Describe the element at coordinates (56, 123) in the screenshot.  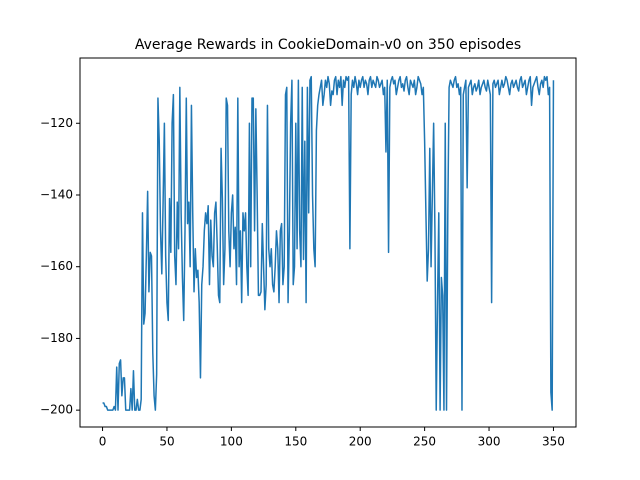
I see `y-tick-label: −120` at that location.